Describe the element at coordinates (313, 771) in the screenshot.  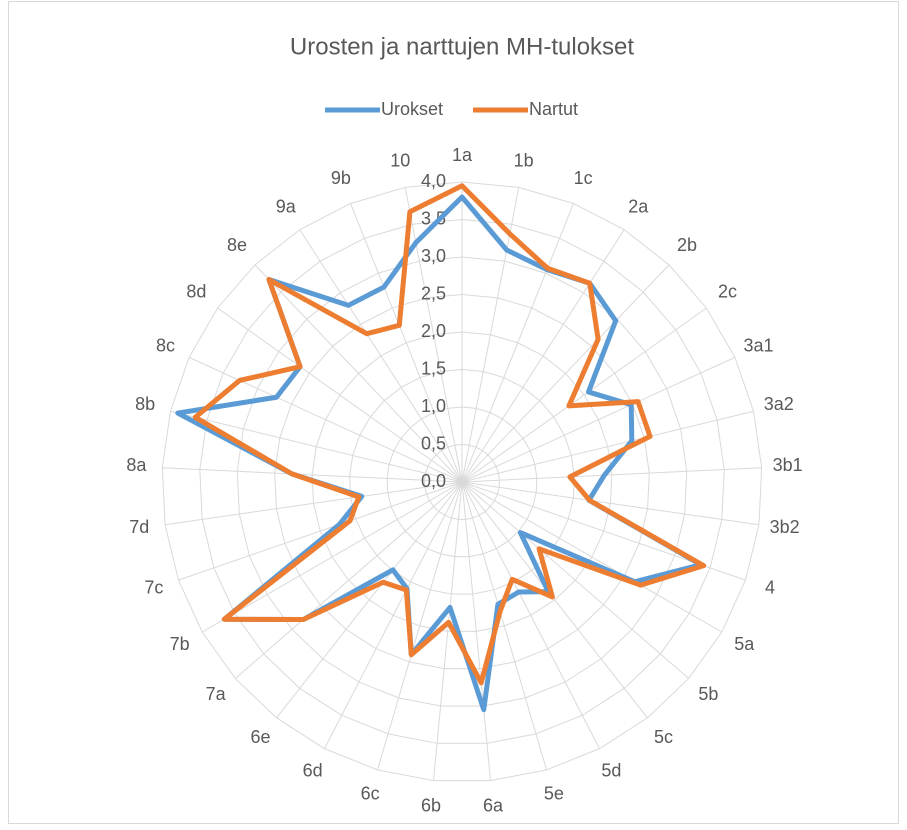
I see `category-label: 6d` at that location.